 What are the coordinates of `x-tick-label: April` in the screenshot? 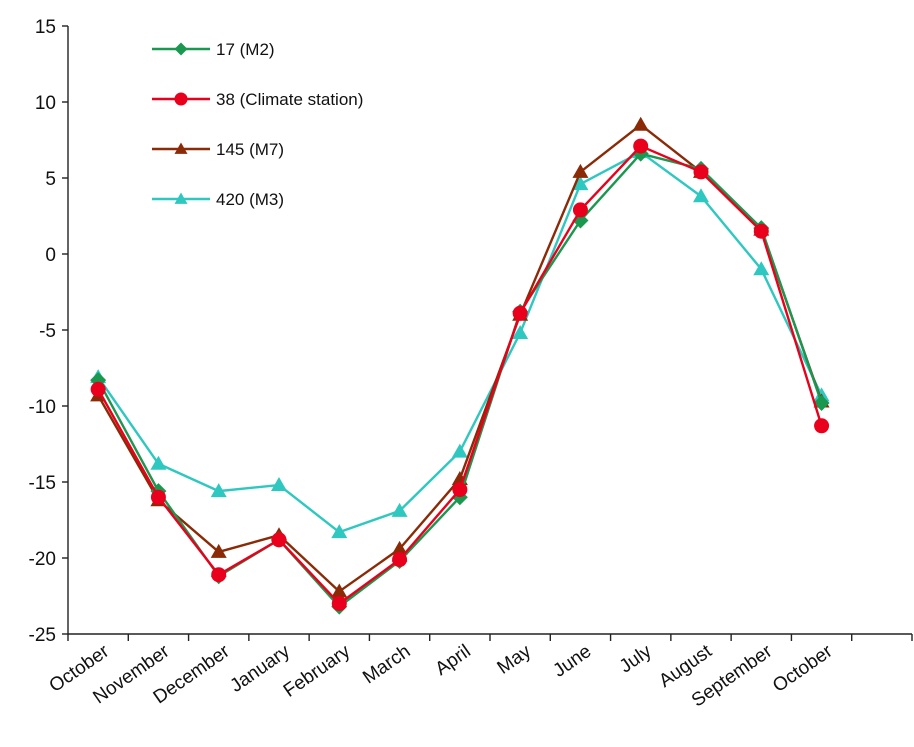 It's located at (453, 660).